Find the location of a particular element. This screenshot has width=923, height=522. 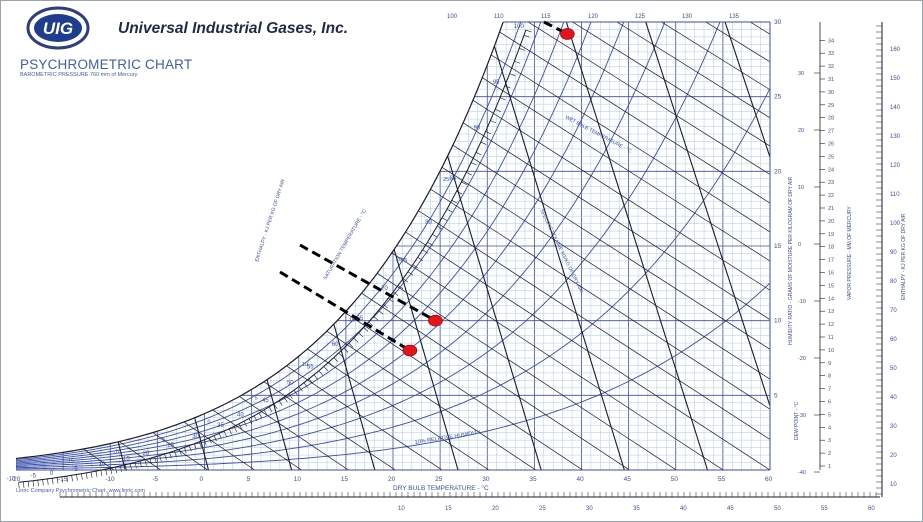

x-tick-label: -15 is located at coordinates (63, 479).